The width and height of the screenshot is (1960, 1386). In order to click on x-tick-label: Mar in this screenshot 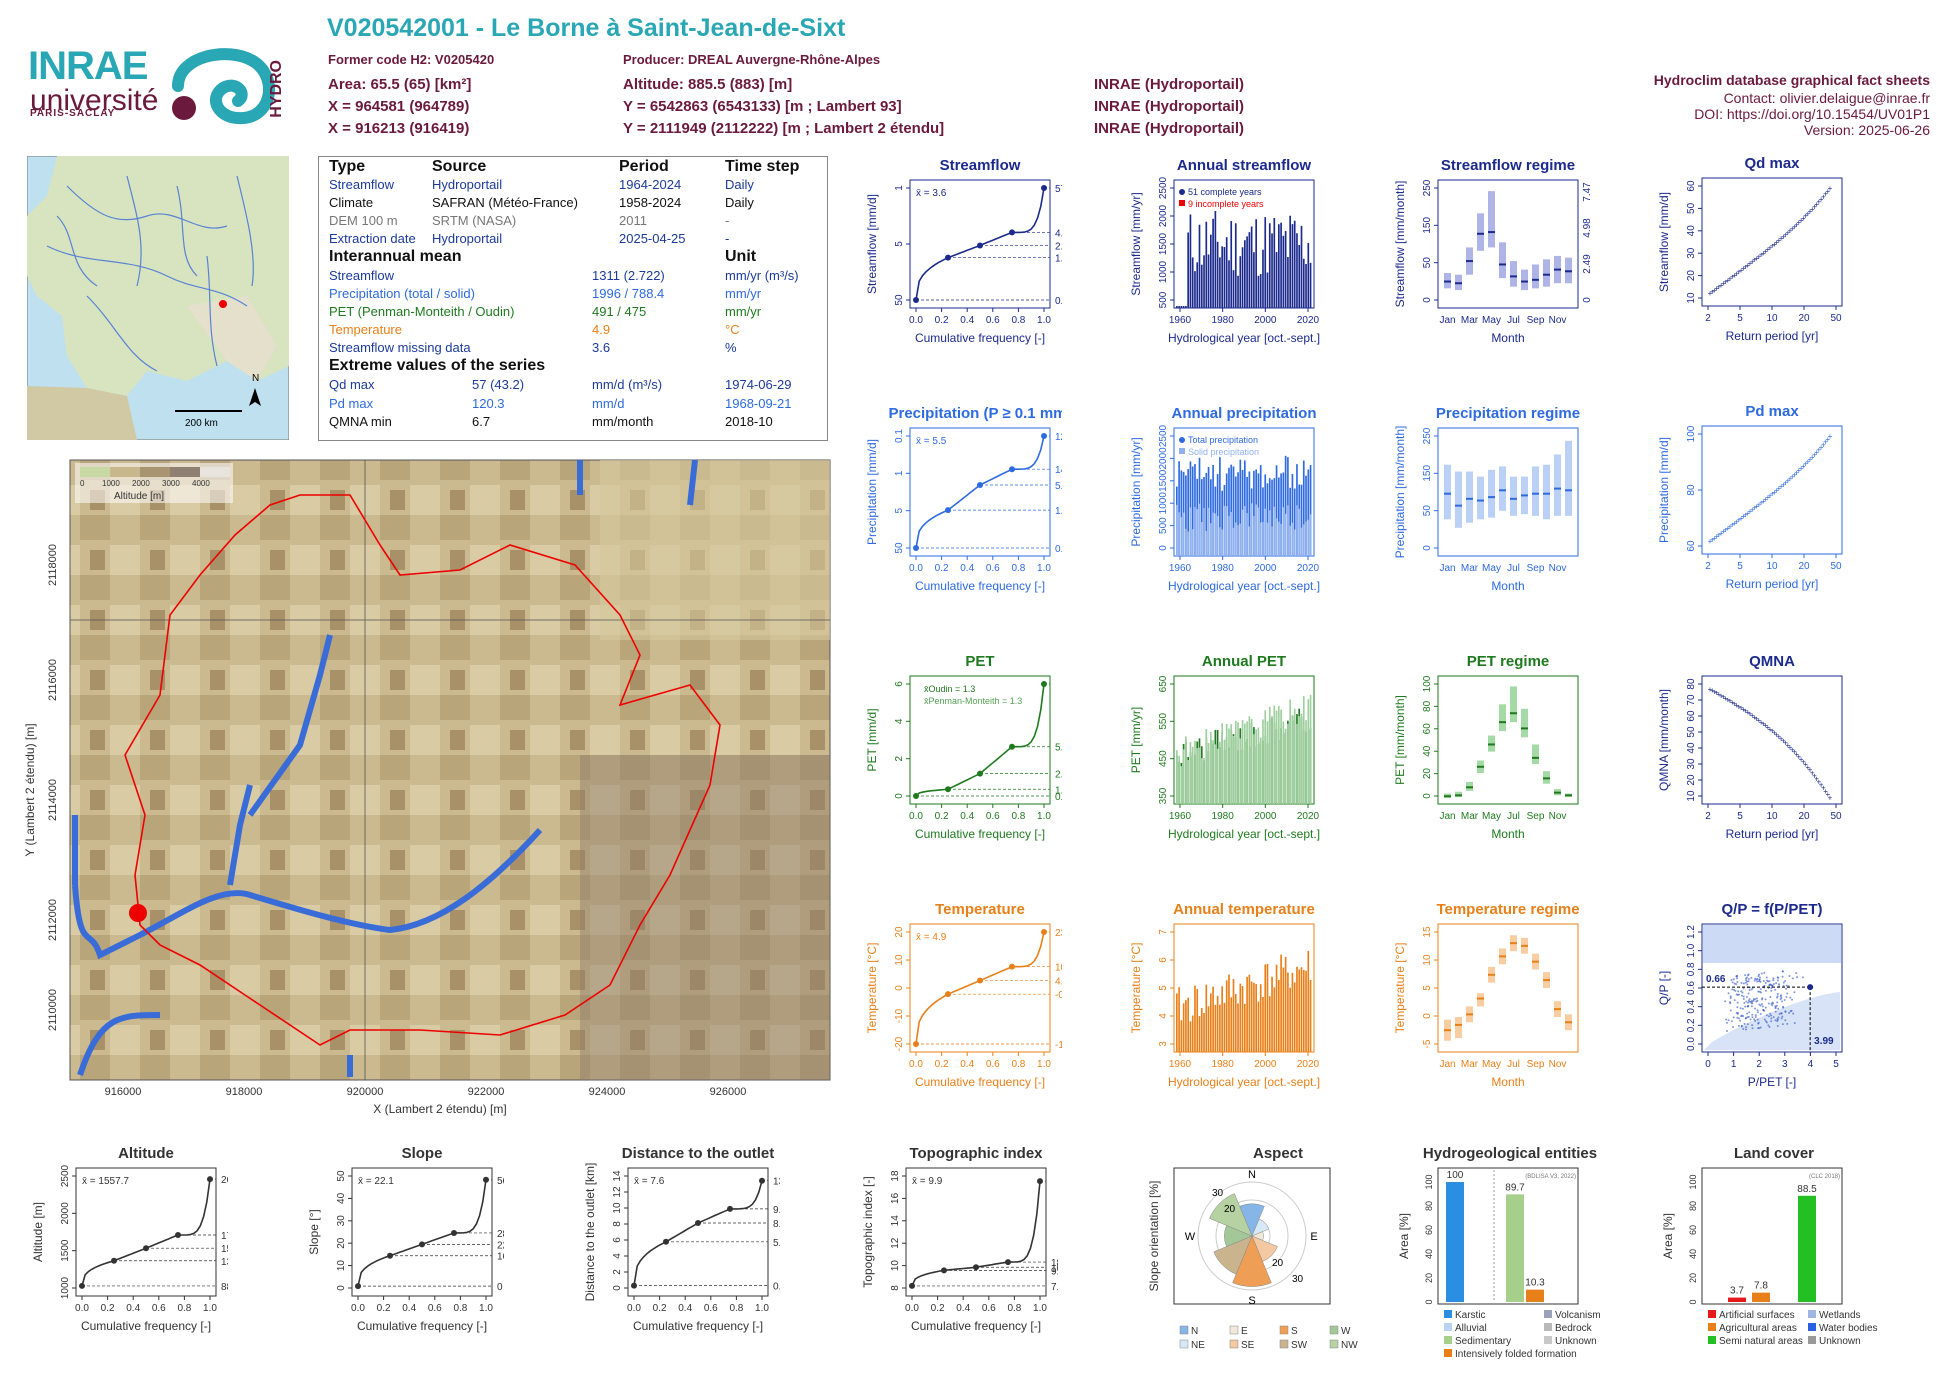, I will do `click(1470, 816)`.